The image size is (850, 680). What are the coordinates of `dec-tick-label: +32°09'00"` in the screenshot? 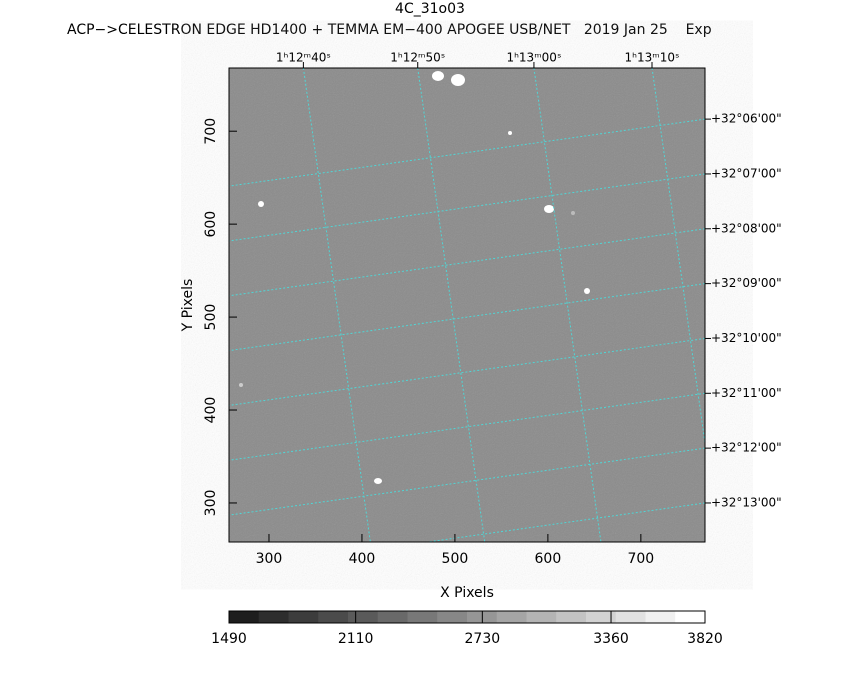 It's located at (746, 283).